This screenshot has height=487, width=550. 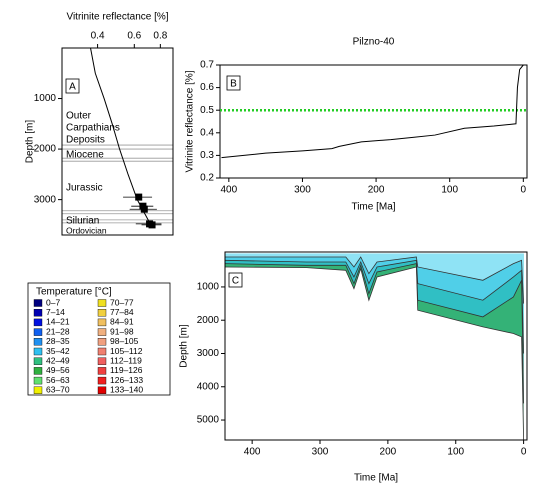 What do you see at coordinates (207, 65) in the screenshot?
I see `y-tick-label: 0.7` at bounding box center [207, 65].